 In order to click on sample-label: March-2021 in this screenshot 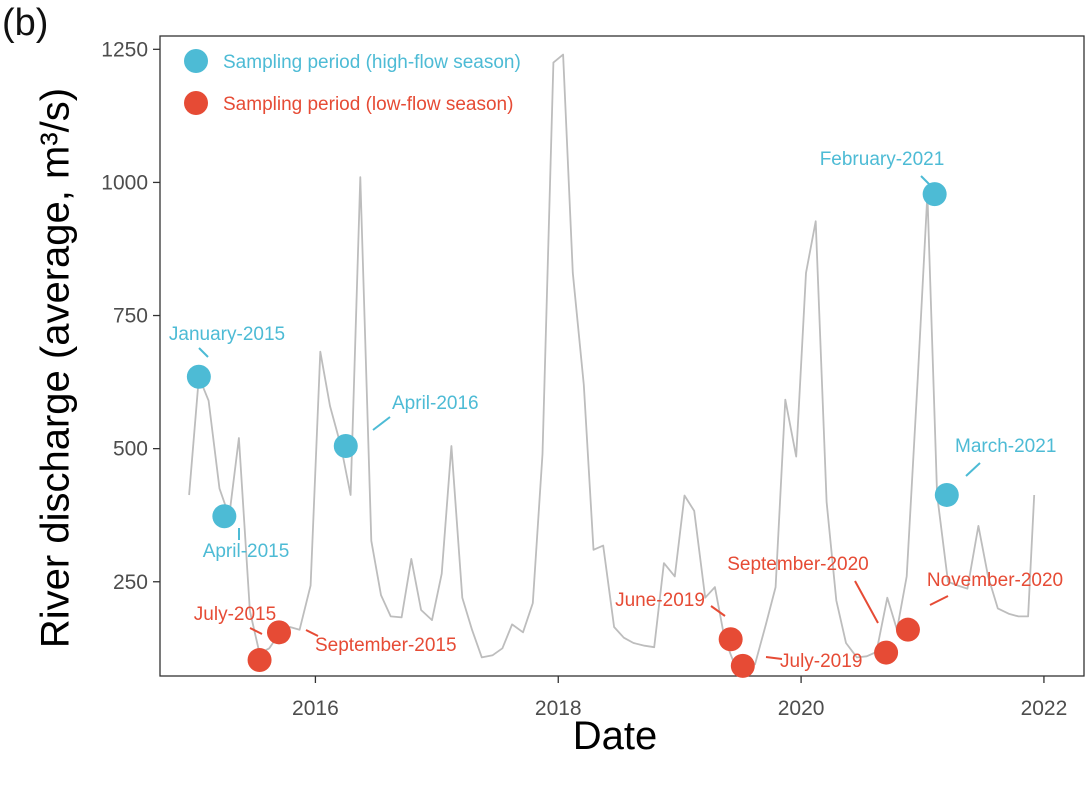, I will do `click(1005, 446)`.